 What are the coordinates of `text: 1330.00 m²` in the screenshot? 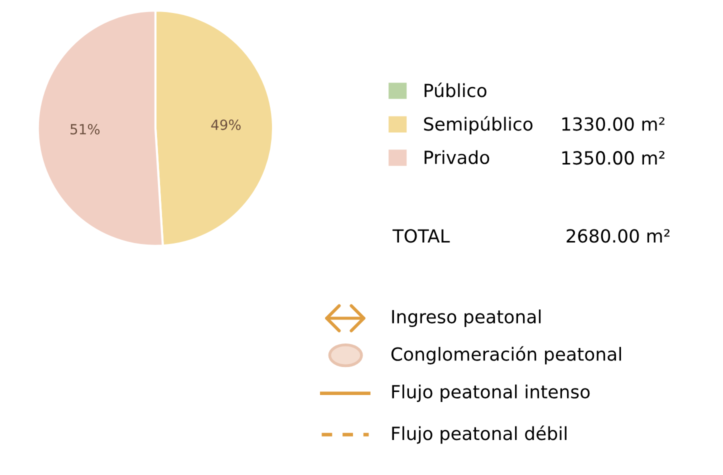 It's located at (613, 124).